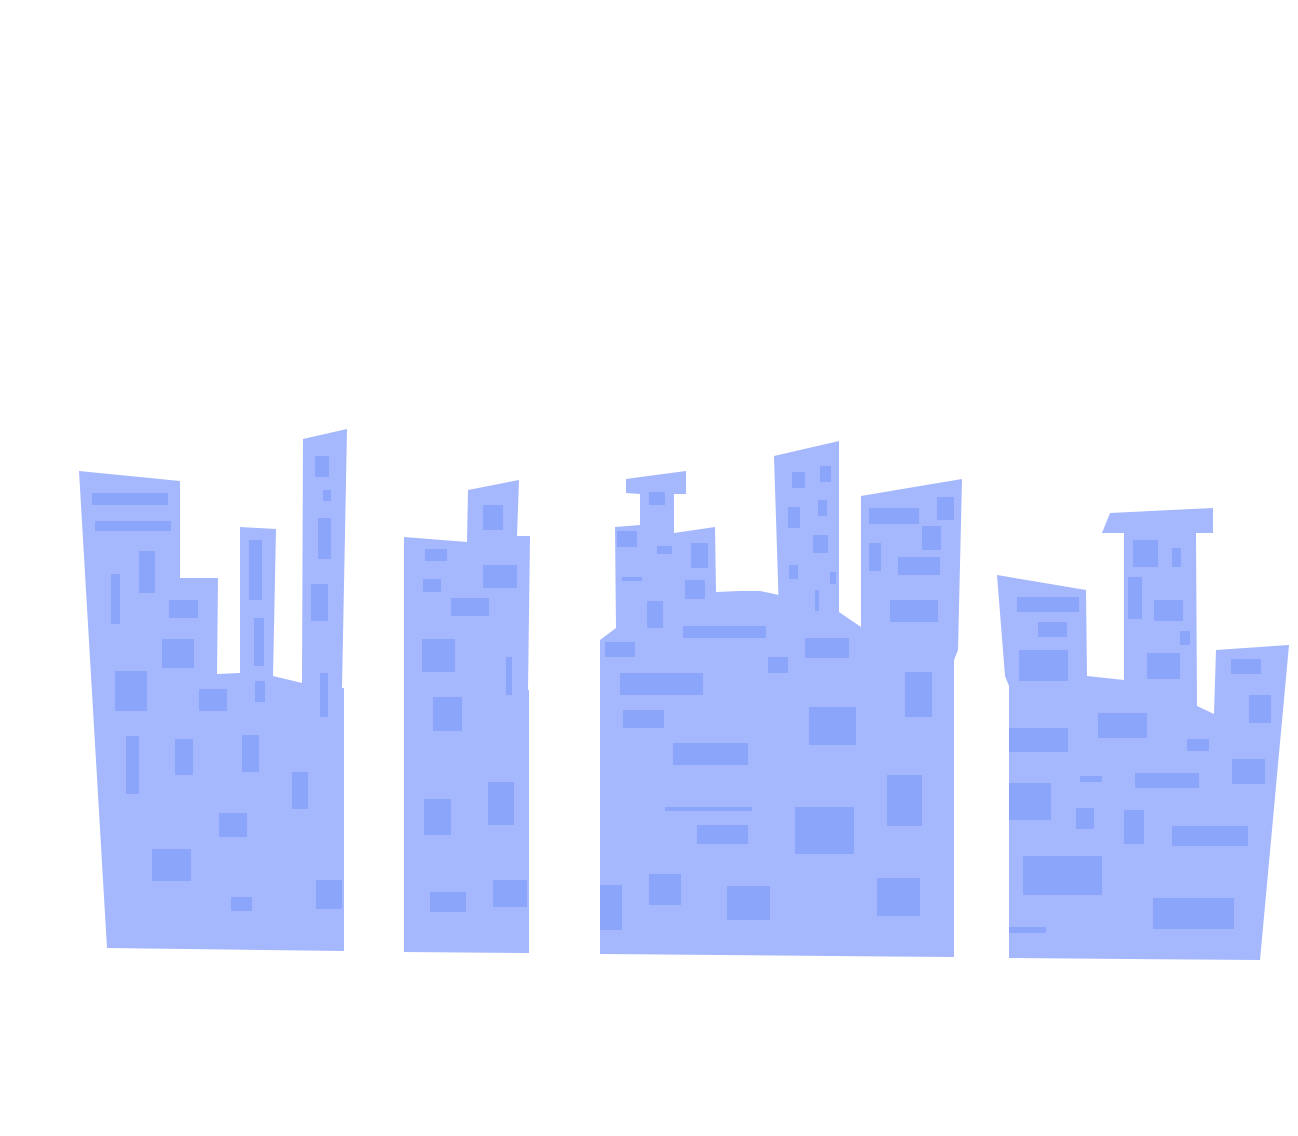  I want to click on building-group-right, so click(1143, 734).